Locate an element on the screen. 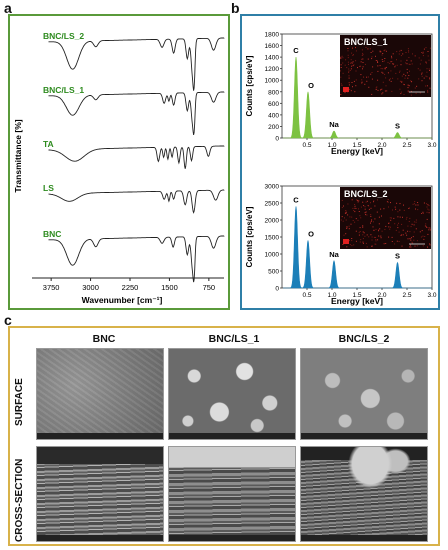 This screenshot has height=550, width=448. edx-x-tick-label: 1.5 is located at coordinates (356, 295).